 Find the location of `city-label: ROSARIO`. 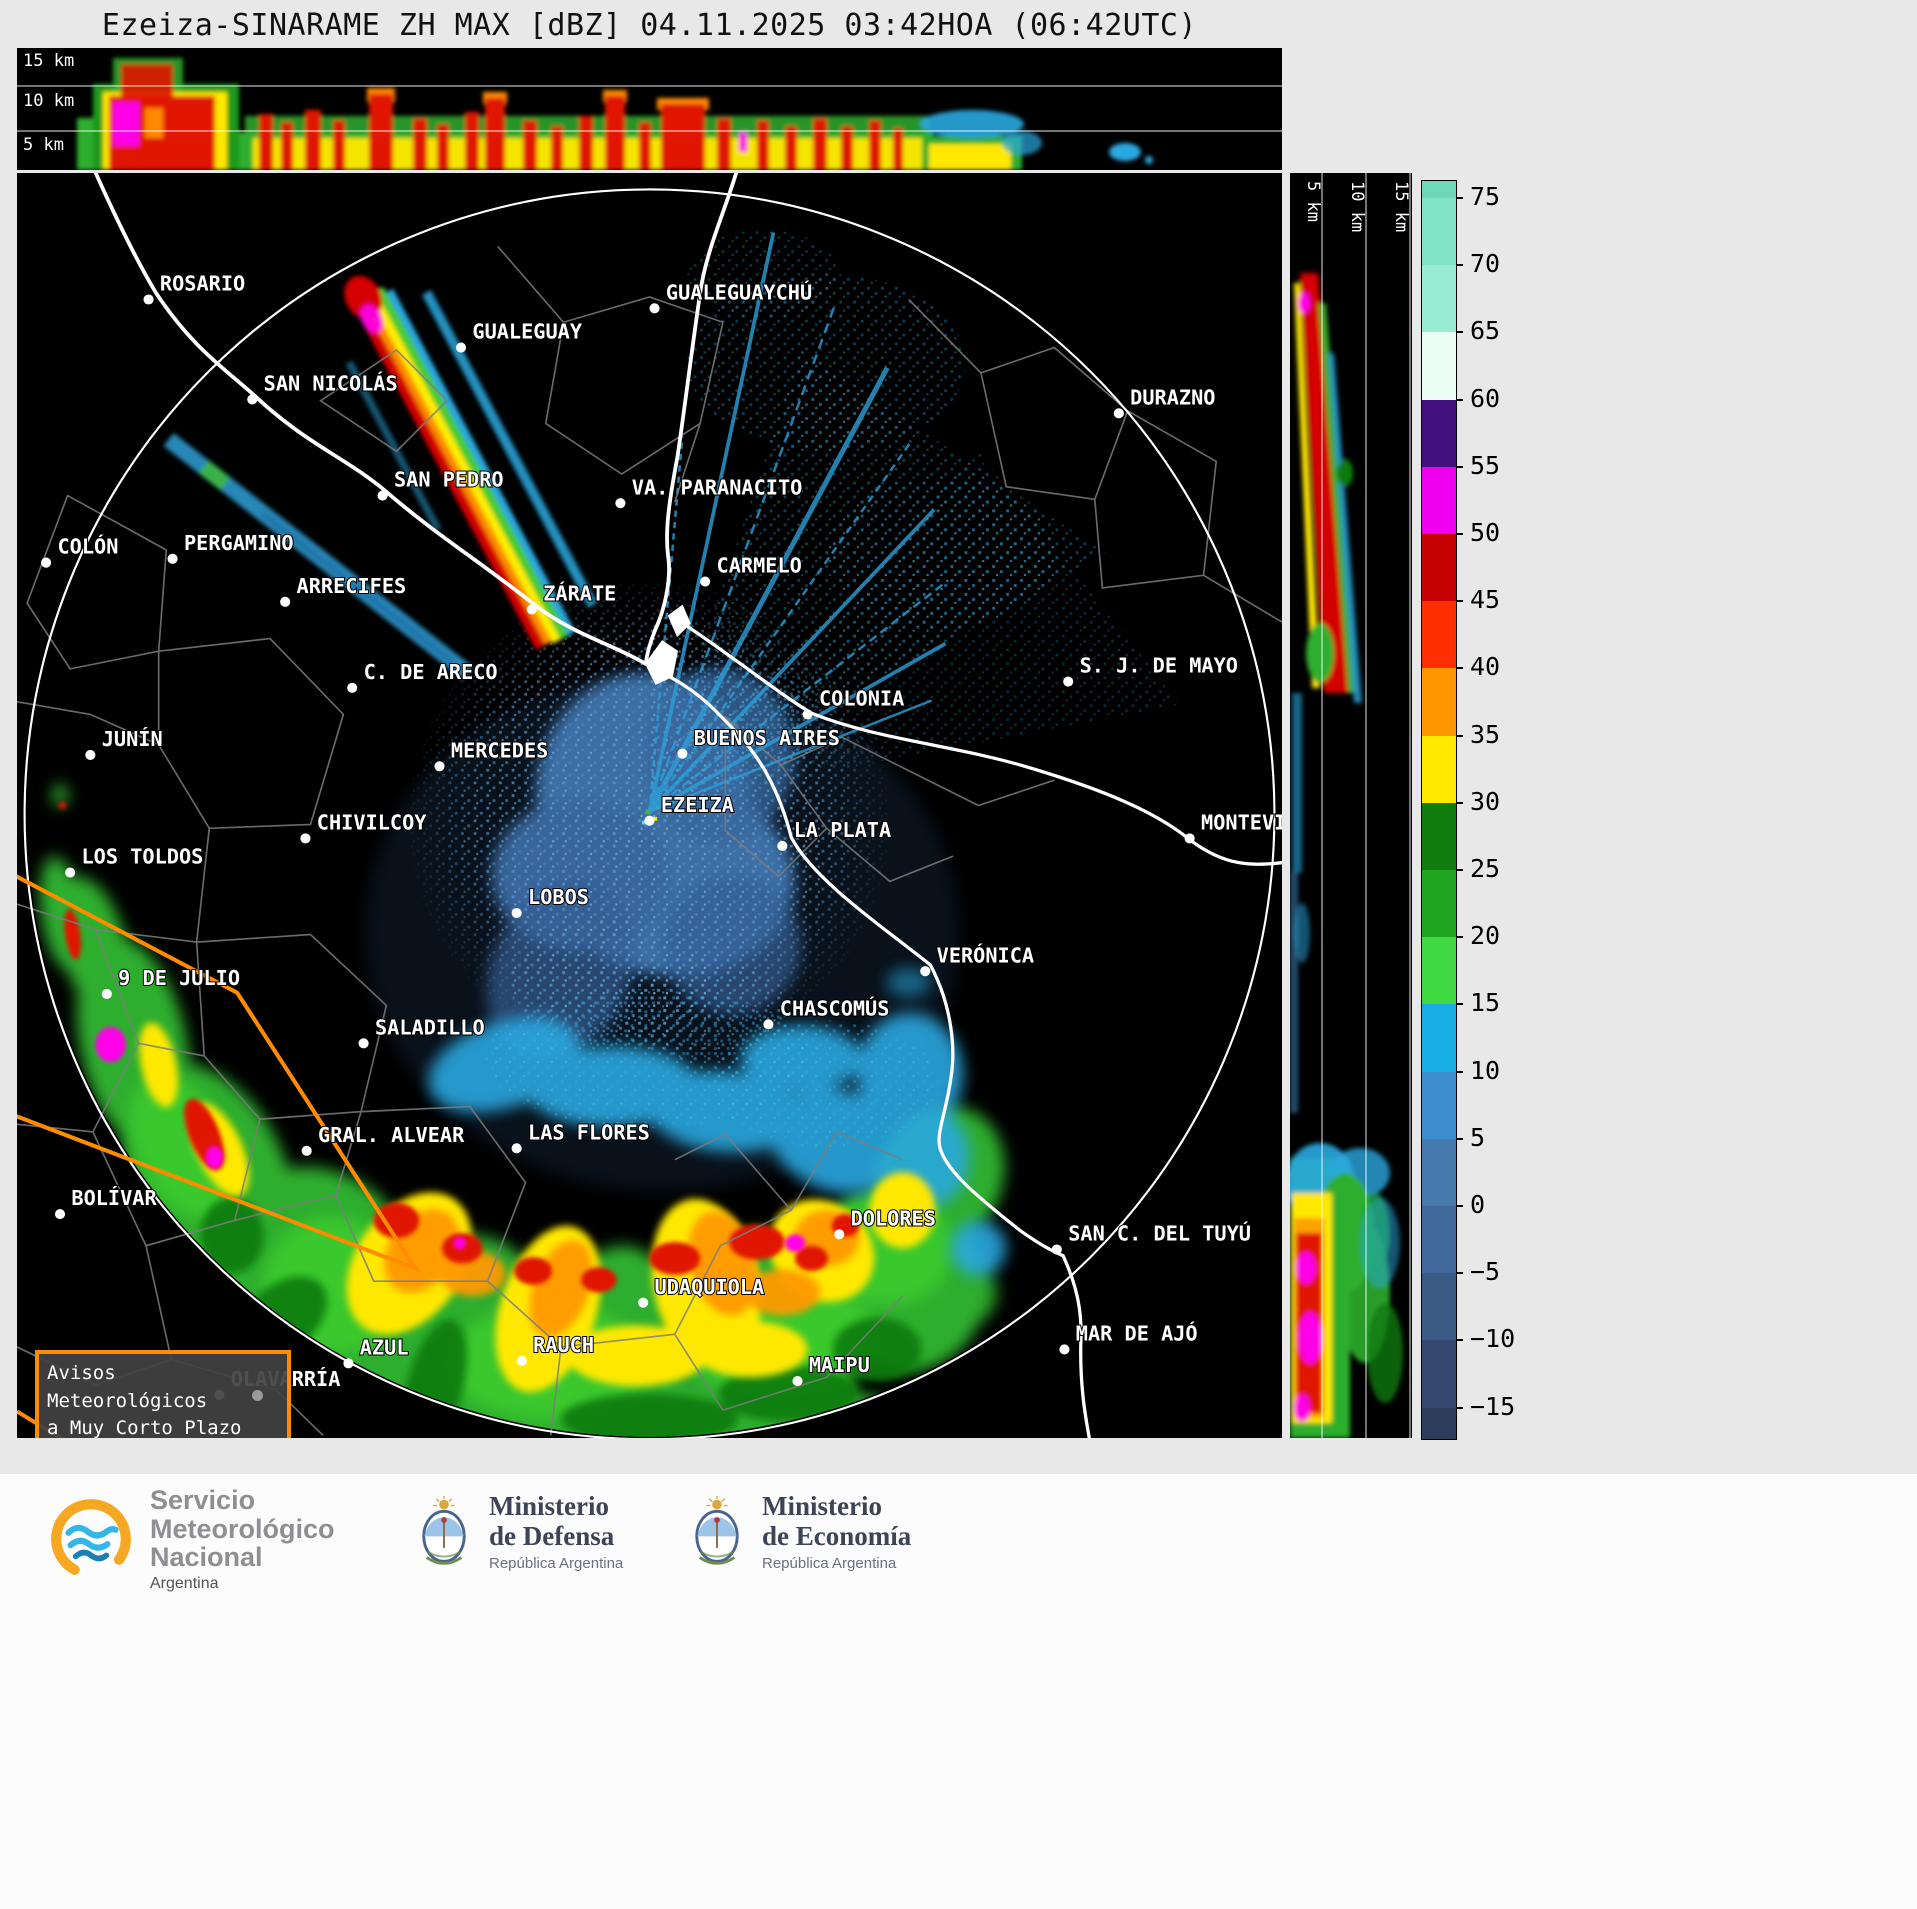

city-label: ROSARIO is located at coordinates (202, 284).